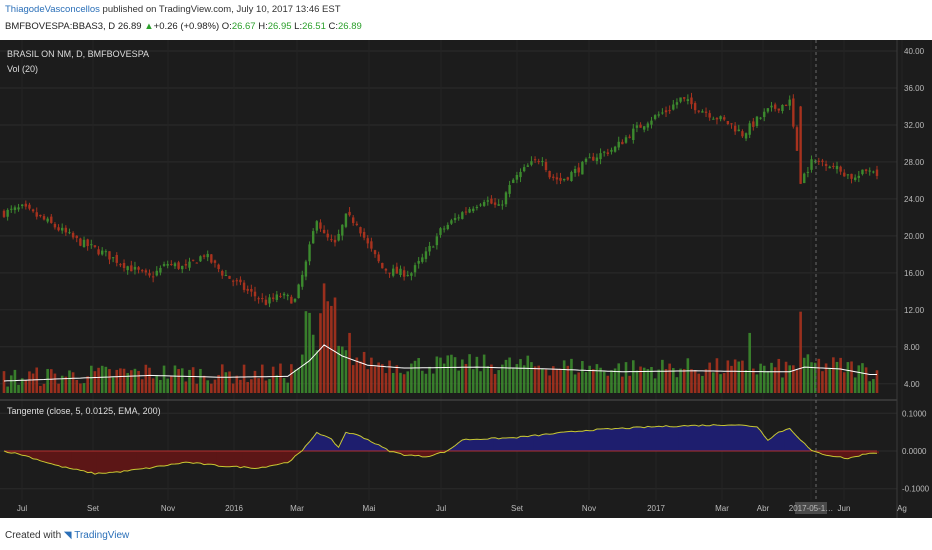  What do you see at coordinates (52, 9) in the screenshot?
I see `author-link: ThiagodeVasconcellos` at bounding box center [52, 9].